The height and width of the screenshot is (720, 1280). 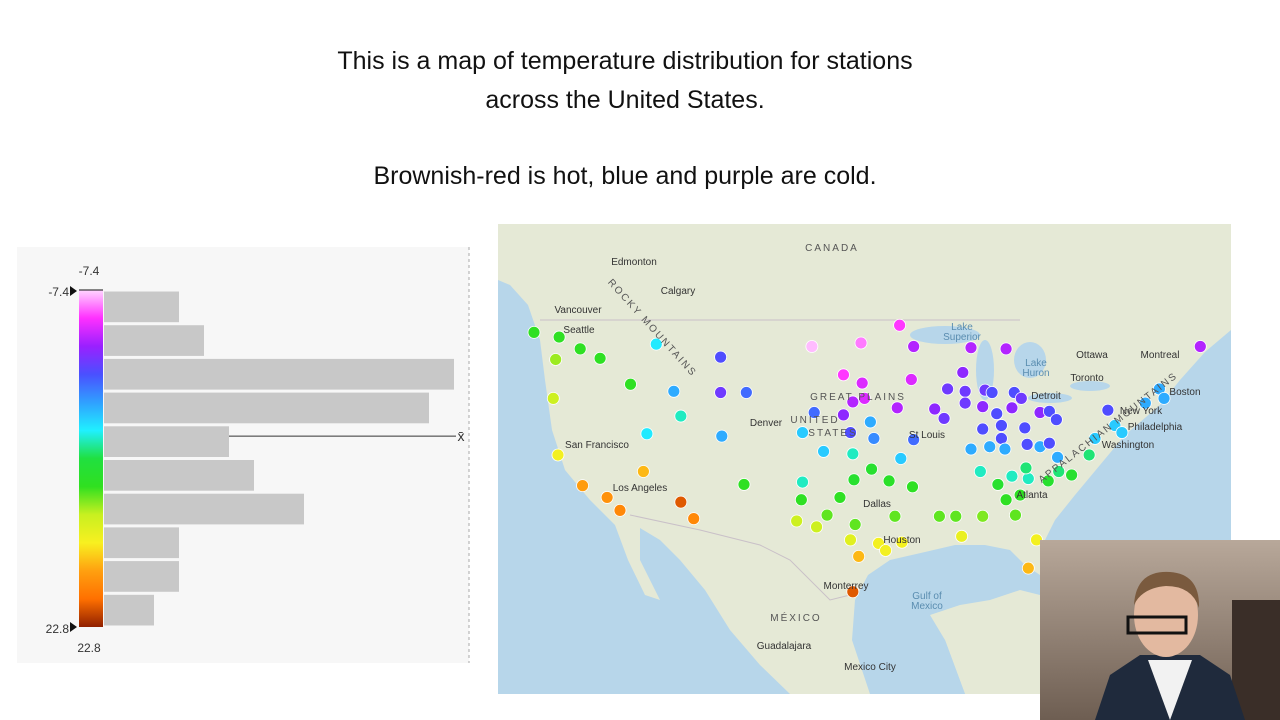 What do you see at coordinates (814, 420) in the screenshot?
I see `map-label: UNITED` at bounding box center [814, 420].